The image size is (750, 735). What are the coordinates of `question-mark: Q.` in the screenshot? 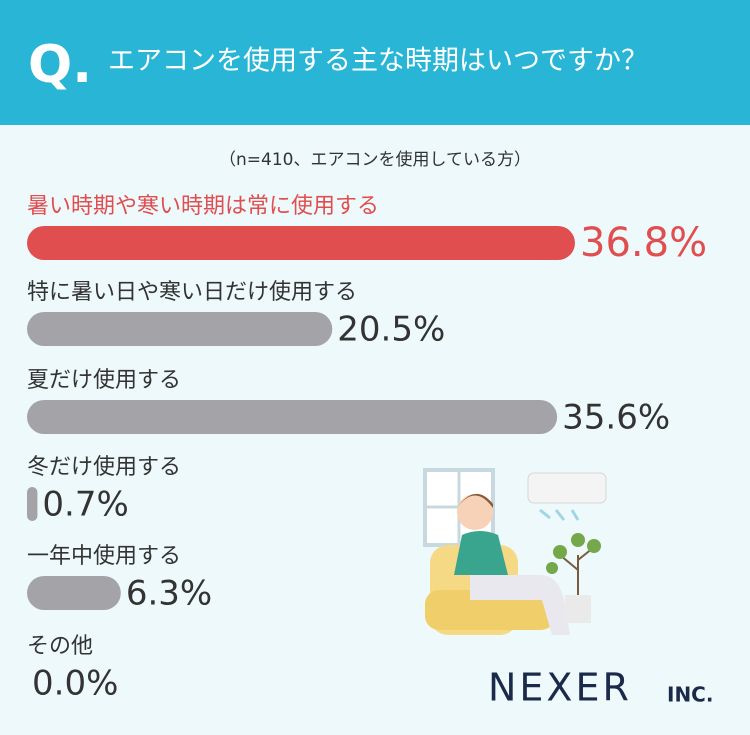 It's located at (60, 65).